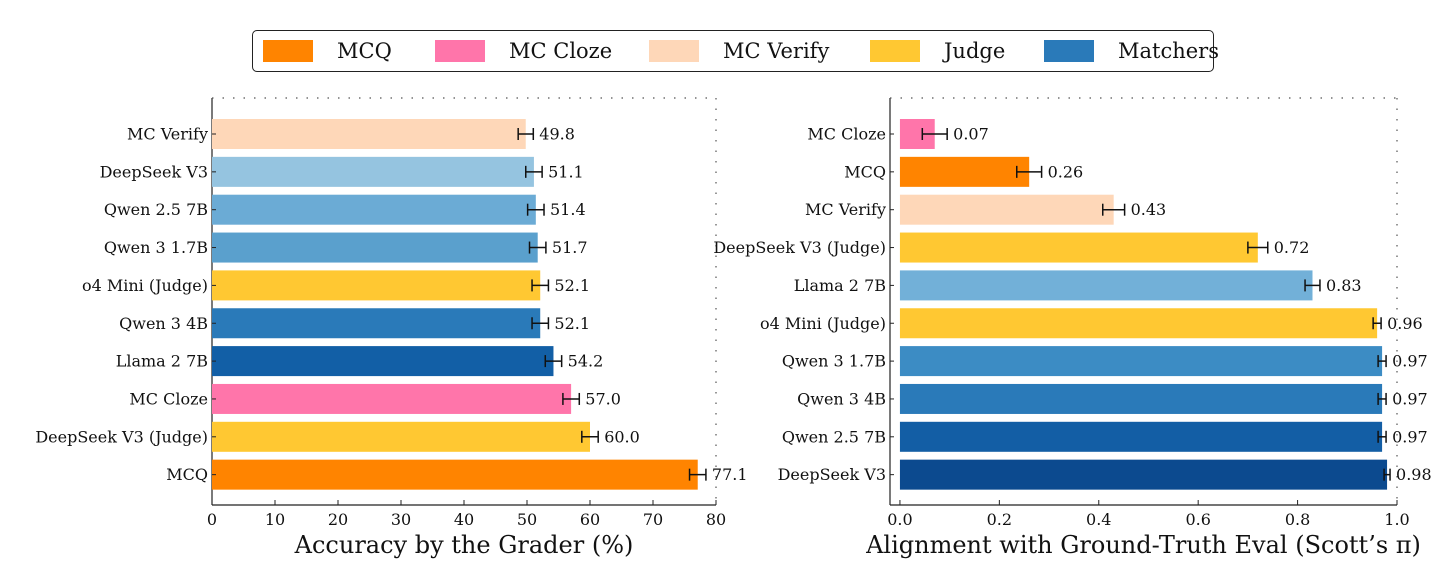 The image size is (1456, 581). I want to click on x-tick-label: 50, so click(527, 519).